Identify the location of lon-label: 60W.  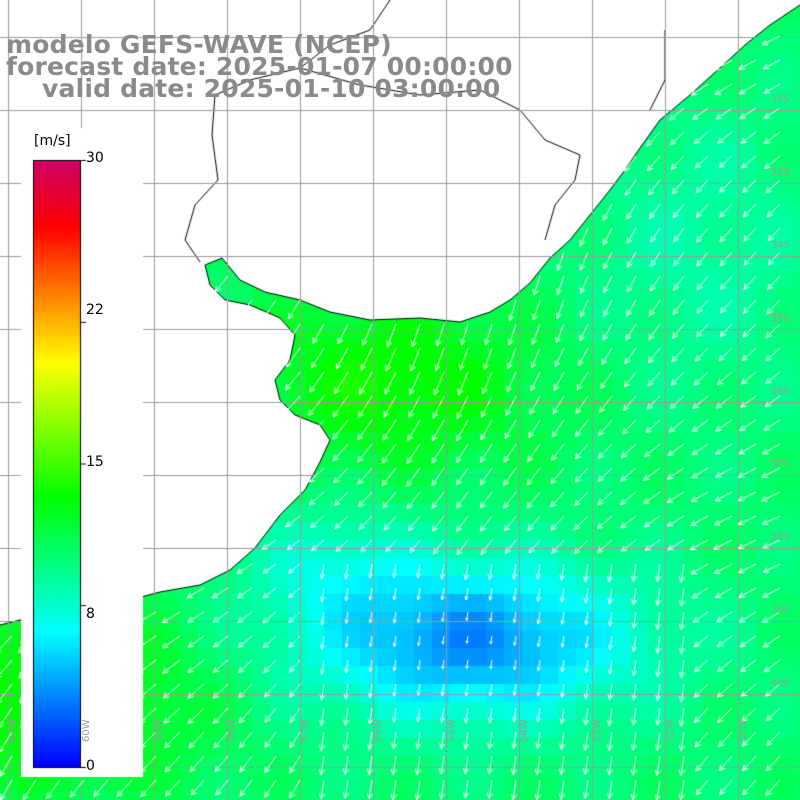
(86, 730).